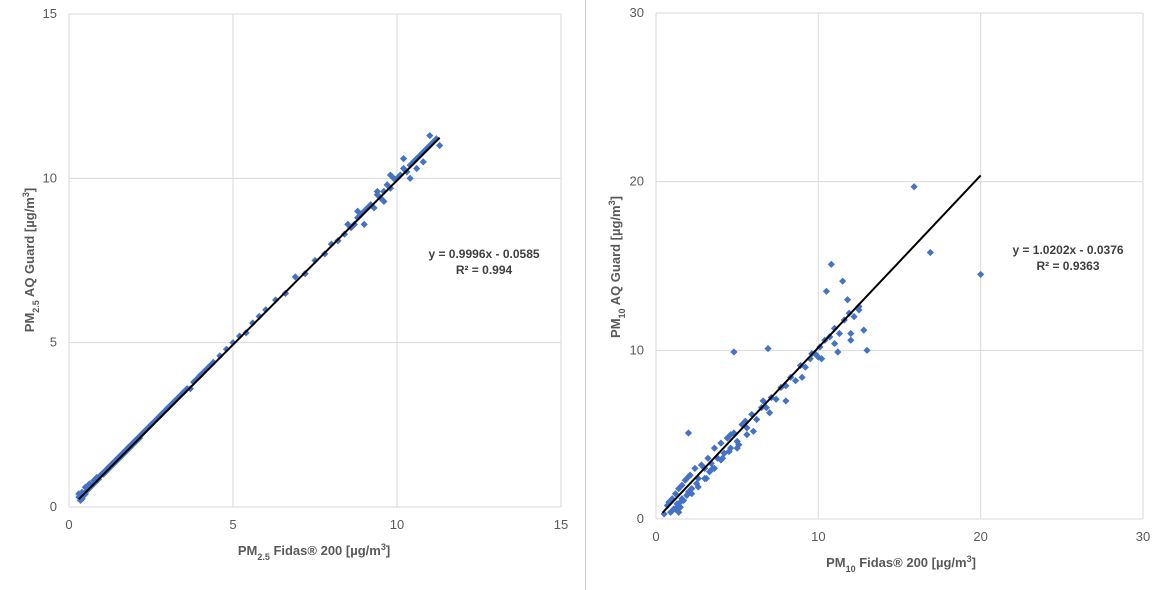  Describe the element at coordinates (483, 254) in the screenshot. I see `trendline-equation: y = 0.9996x - 0.0585` at that location.